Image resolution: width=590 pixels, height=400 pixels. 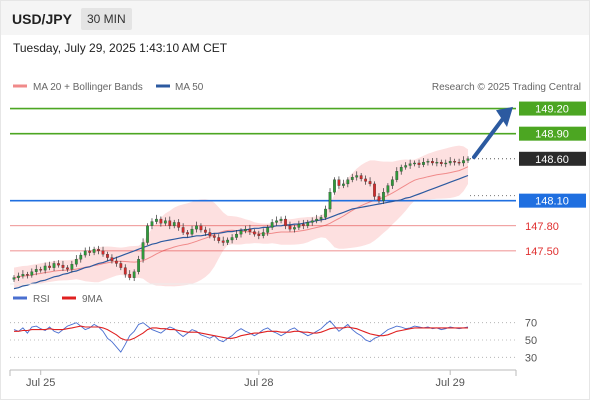 I want to click on rsi-series-rsi, so click(x=241, y=336).